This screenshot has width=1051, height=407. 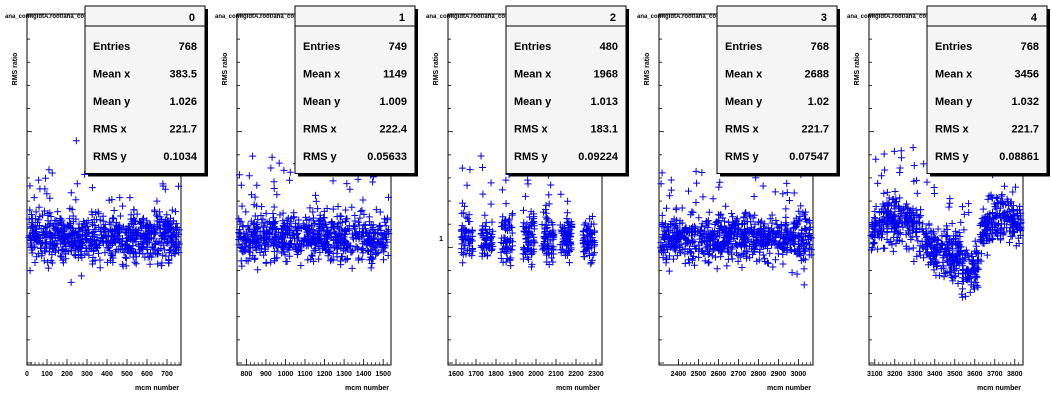 What do you see at coordinates (1015, 374) in the screenshot?
I see `x-tick-label: 3800` at bounding box center [1015, 374].